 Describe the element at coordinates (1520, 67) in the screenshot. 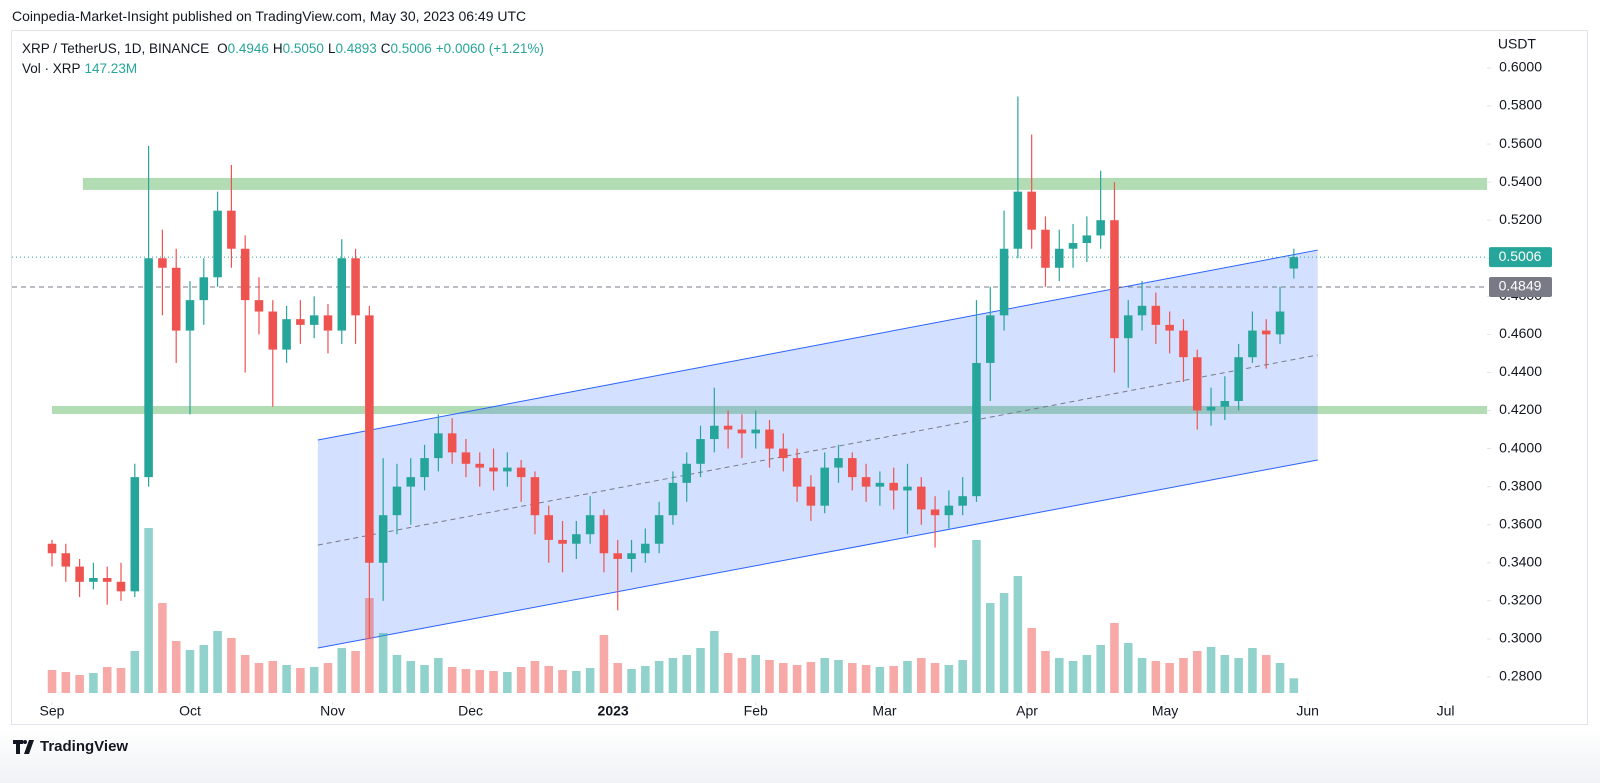

I see `y-tick-label: 0.6000` at that location.